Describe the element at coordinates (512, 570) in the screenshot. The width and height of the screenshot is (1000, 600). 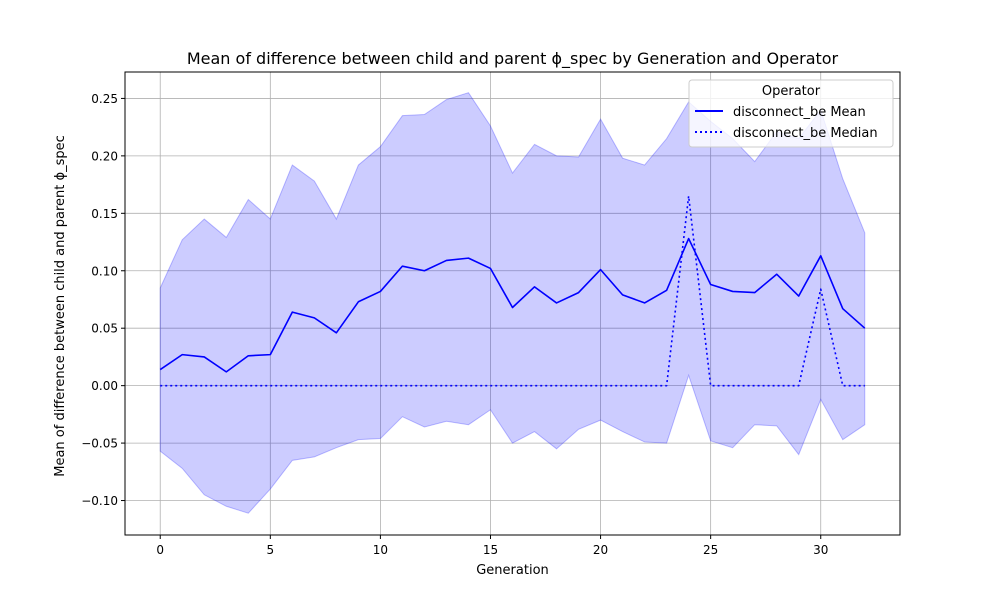
I see `x-axis-label: Generation` at that location.